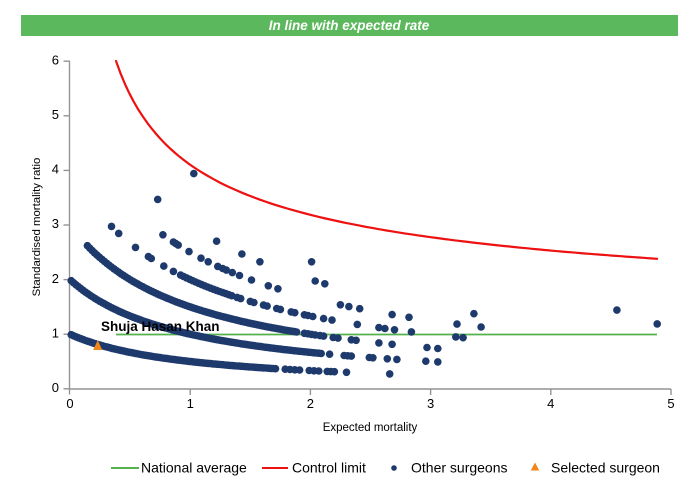 This screenshot has width=700, height=500. What do you see at coordinates (329, 468) in the screenshot?
I see `svg-text: Control limit` at bounding box center [329, 468].